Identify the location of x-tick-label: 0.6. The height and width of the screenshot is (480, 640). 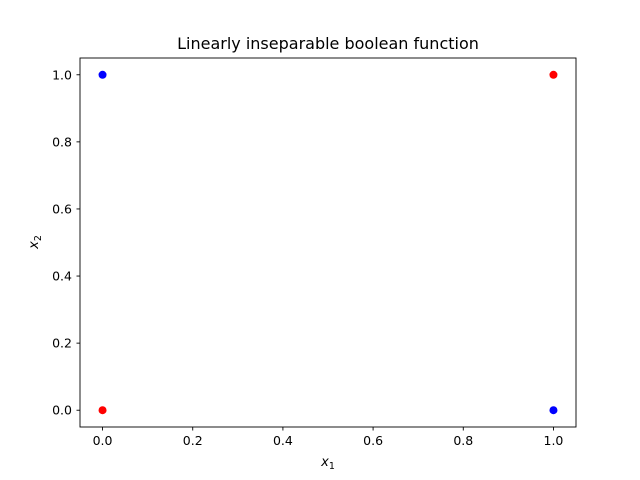
(373, 440).